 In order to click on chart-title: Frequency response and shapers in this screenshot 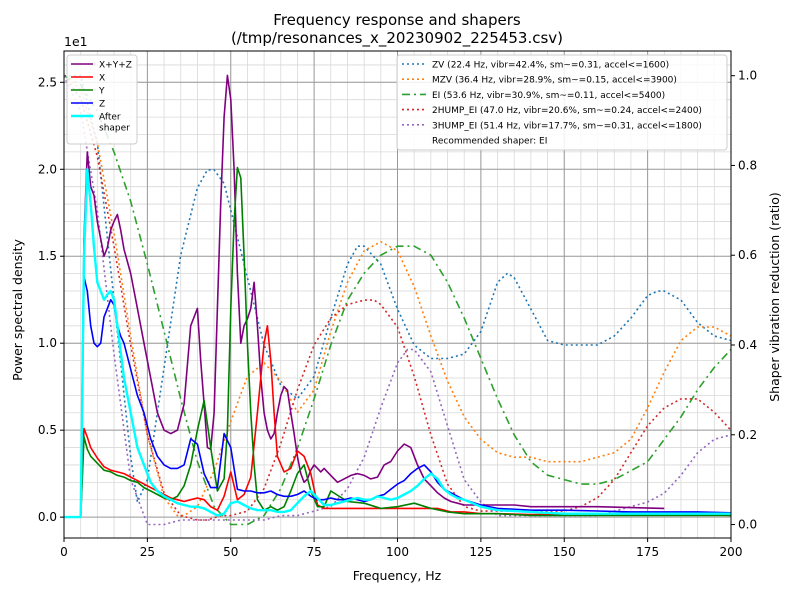, I will do `click(397, 20)`.